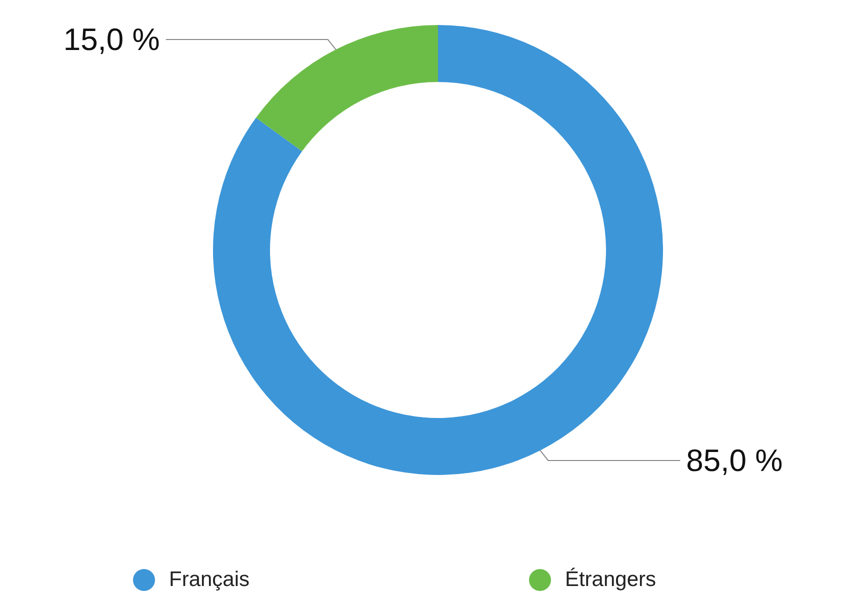 This screenshot has width=849, height=605. I want to click on legend-label: Étrangers, so click(610, 580).